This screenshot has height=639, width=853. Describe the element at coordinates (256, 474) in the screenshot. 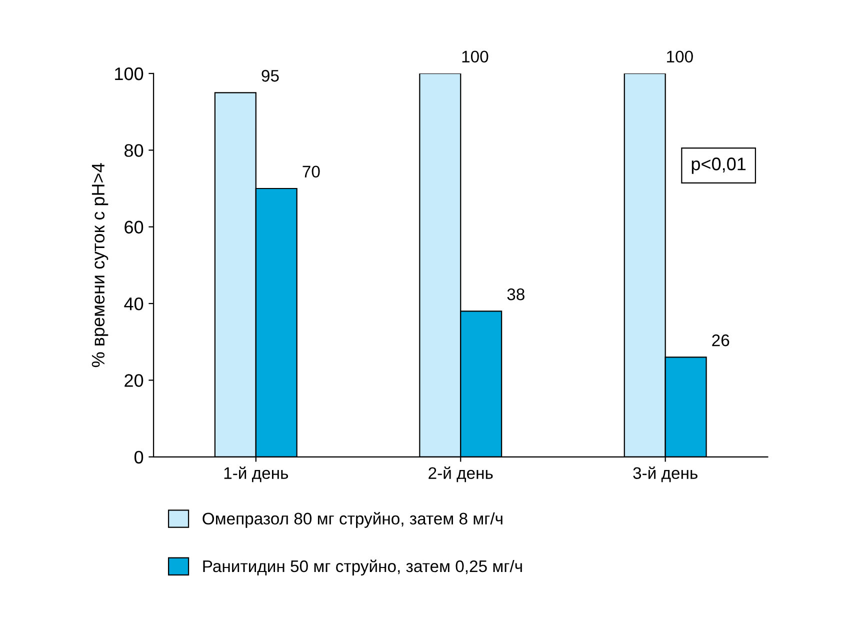

I see `x-tick-label: 1-й день` at that location.